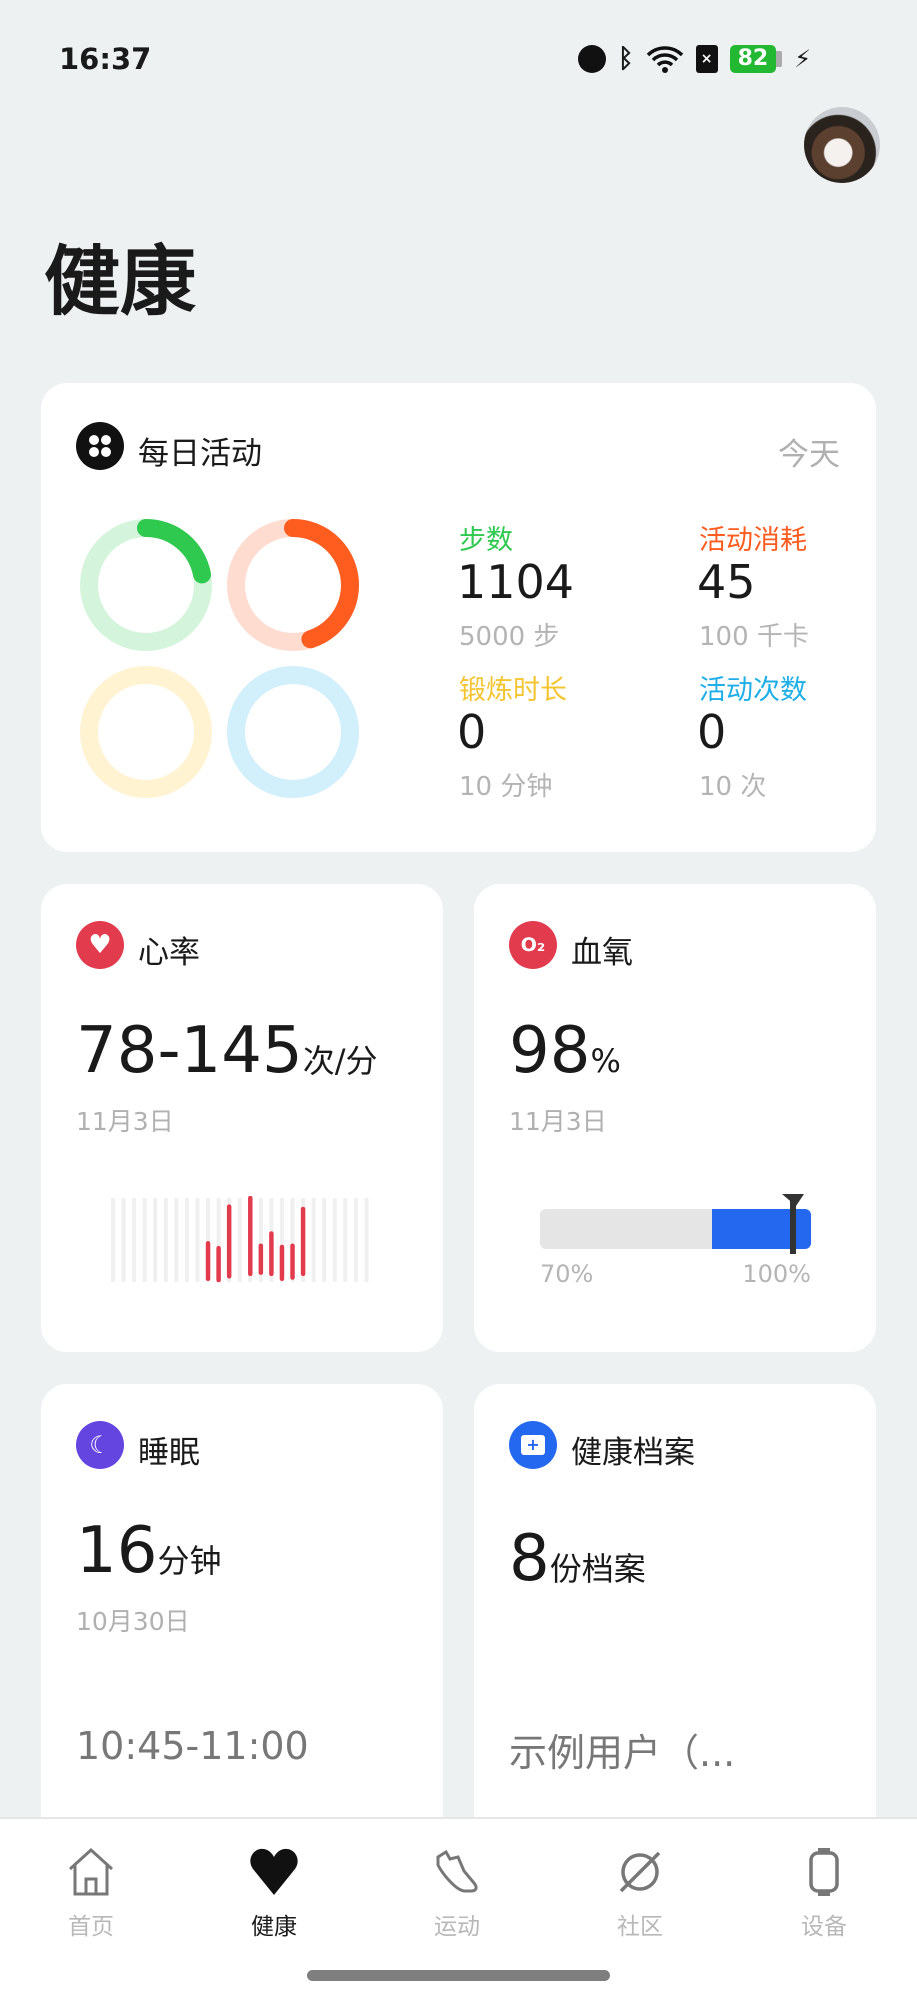  What do you see at coordinates (100, 1445) in the screenshot?
I see `moon-sleep-icon: ☾` at bounding box center [100, 1445].